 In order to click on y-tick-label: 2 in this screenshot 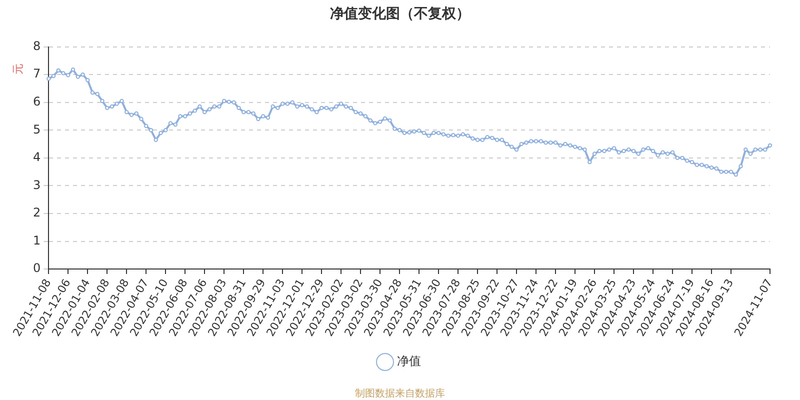, I will do `click(36, 213)`.